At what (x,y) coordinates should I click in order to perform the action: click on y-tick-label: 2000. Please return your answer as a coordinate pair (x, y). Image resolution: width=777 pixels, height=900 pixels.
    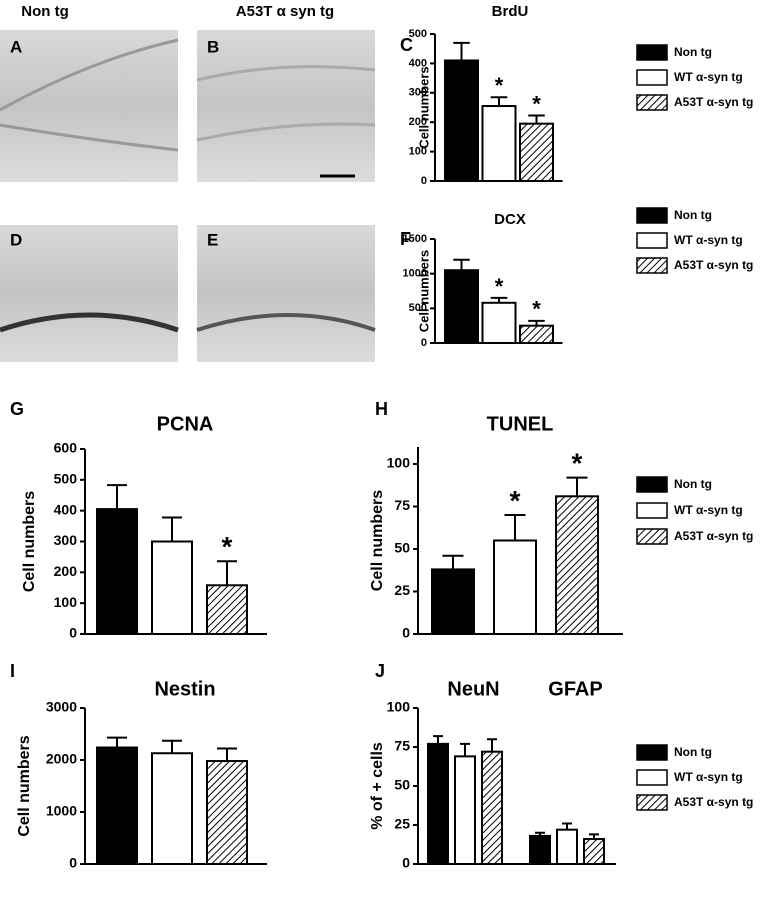
    Looking at the image, I should click on (61, 759).